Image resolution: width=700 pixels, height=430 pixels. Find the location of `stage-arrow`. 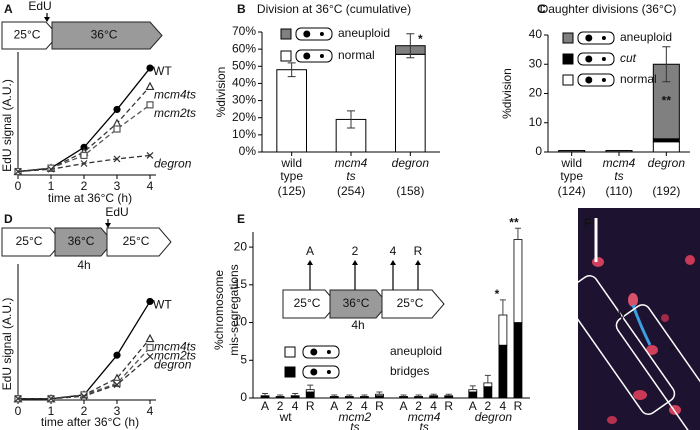

stage-arrow is located at coordinates (107, 35).